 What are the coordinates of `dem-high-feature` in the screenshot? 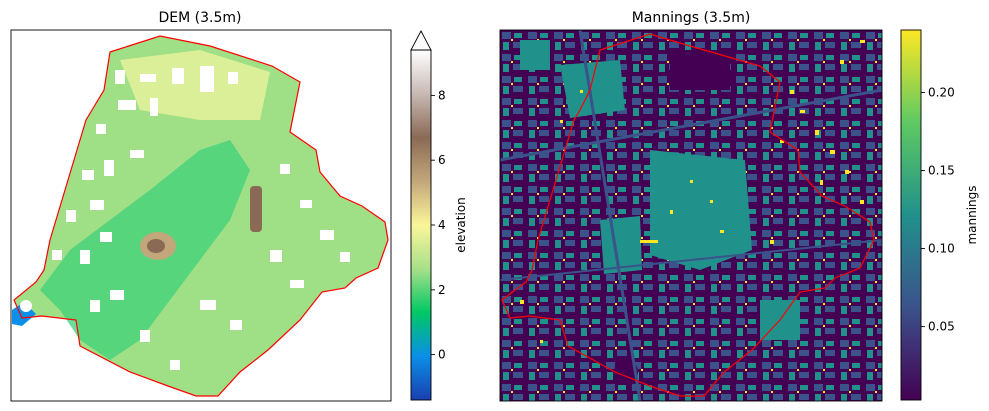 It's located at (256, 209).